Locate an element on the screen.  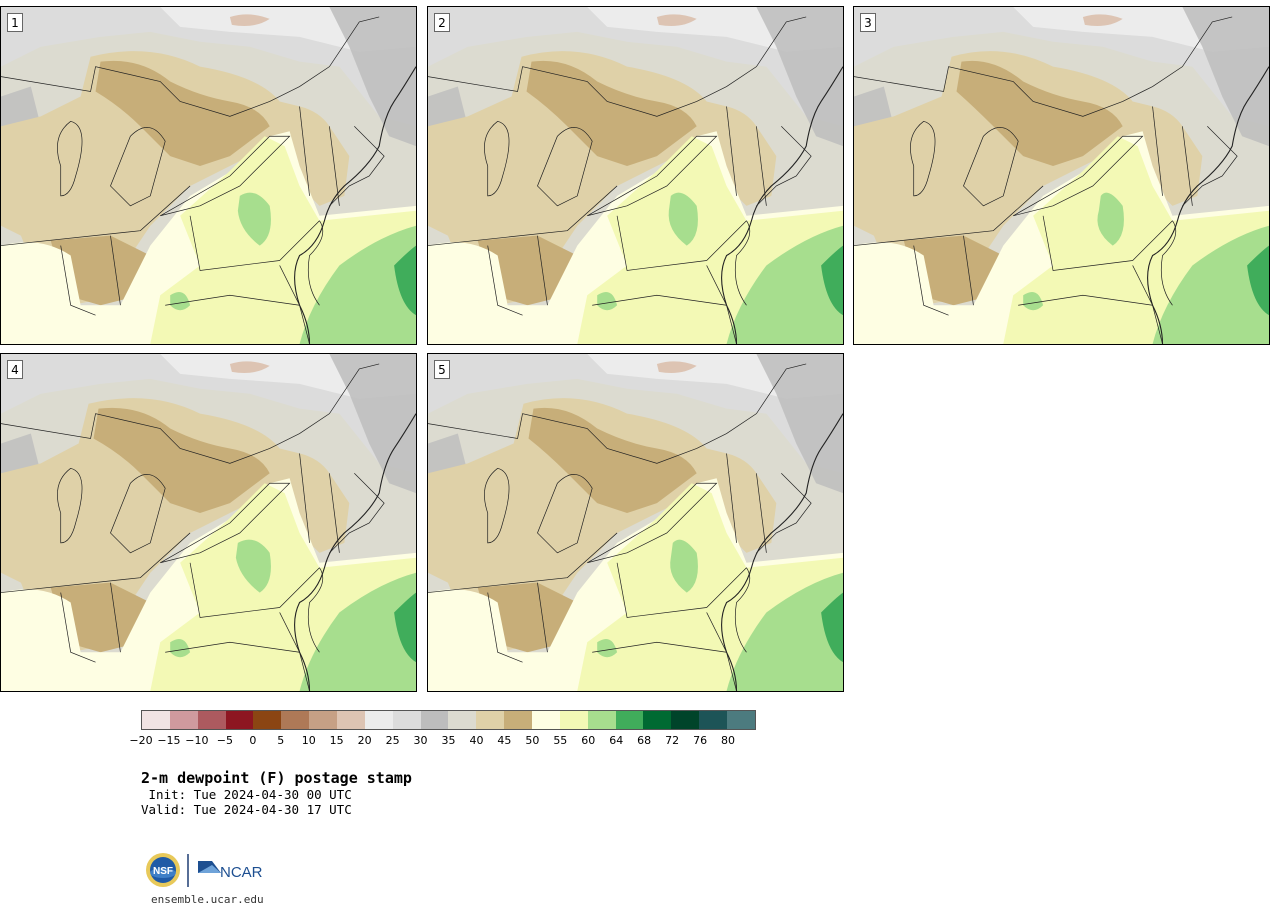
plot-title: 2-m dewpoint (F) postage stamp is located at coordinates (276, 778).